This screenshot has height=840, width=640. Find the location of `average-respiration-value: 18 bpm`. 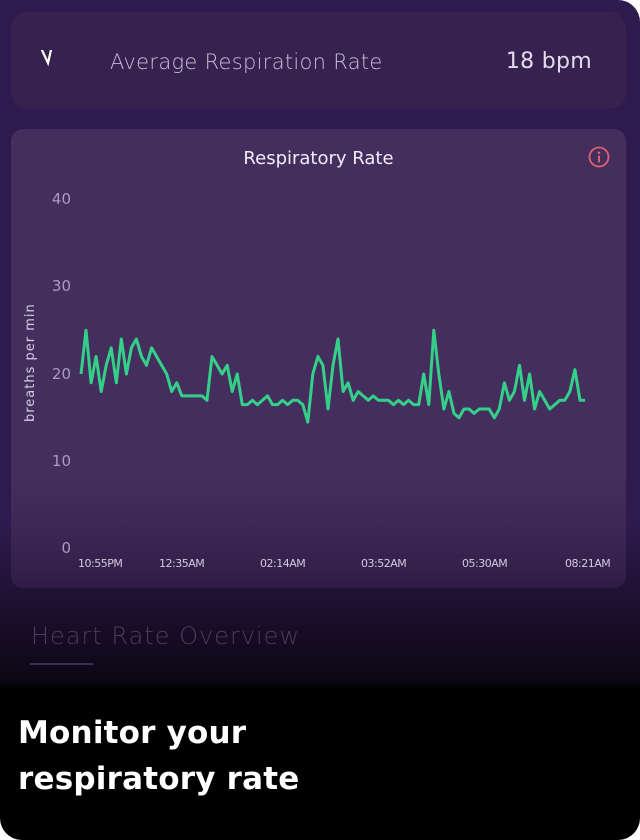

average-respiration-value: 18 bpm is located at coordinates (548, 61).